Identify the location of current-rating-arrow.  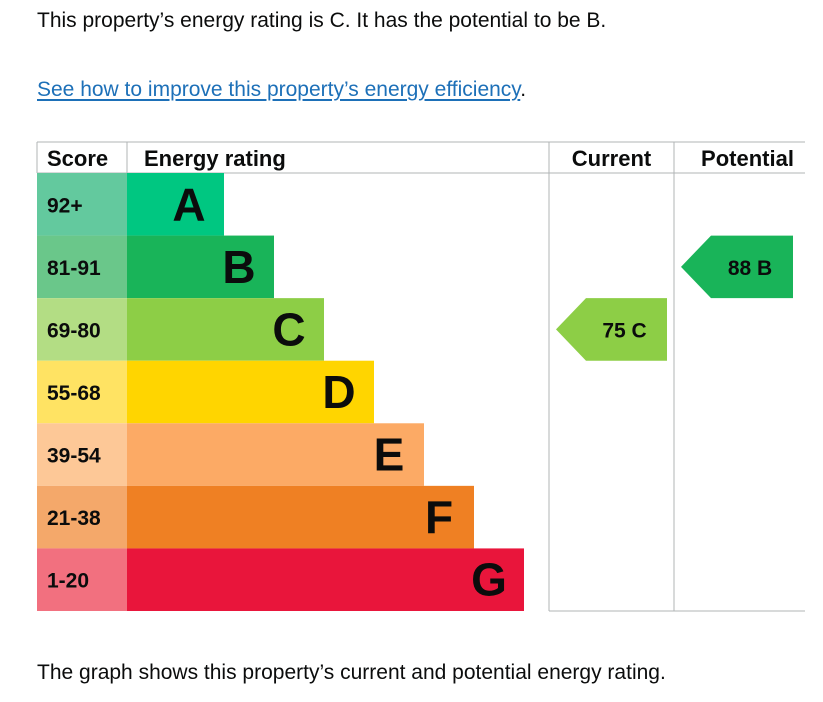
(611, 329).